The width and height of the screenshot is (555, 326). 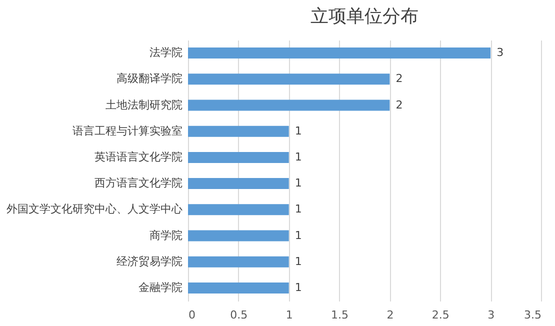 I want to click on x-tick-label: 2, so click(x=390, y=315).